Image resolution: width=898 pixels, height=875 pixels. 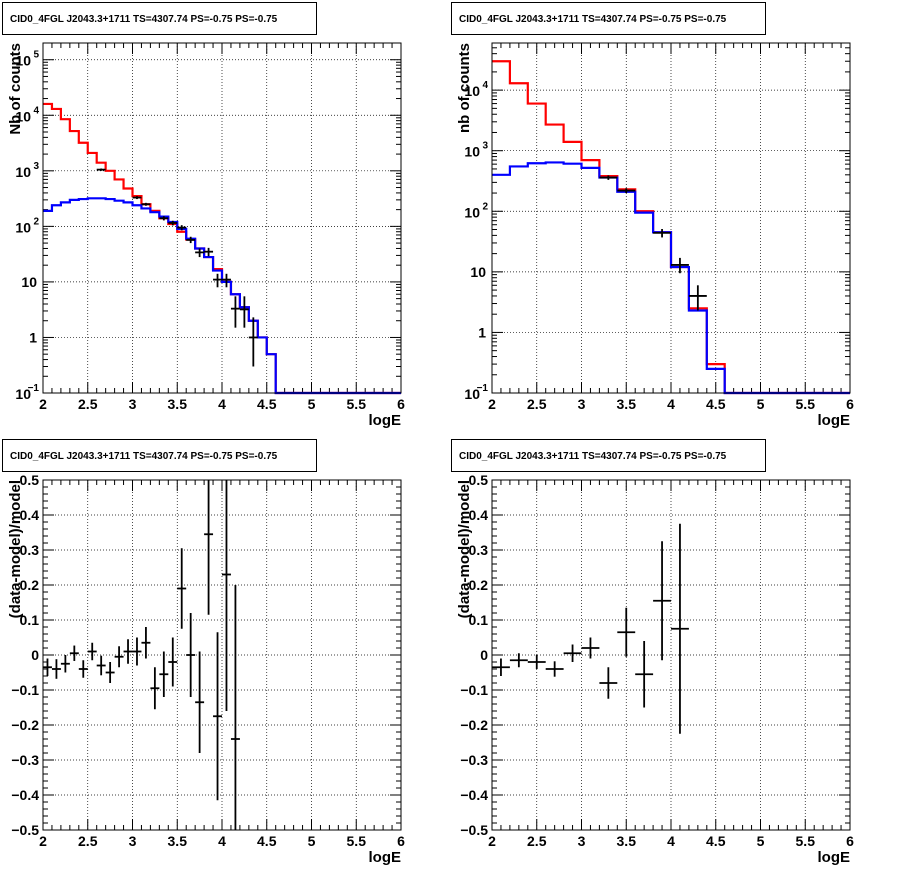 I want to click on y-tick-exponent: 3, so click(x=485, y=146).